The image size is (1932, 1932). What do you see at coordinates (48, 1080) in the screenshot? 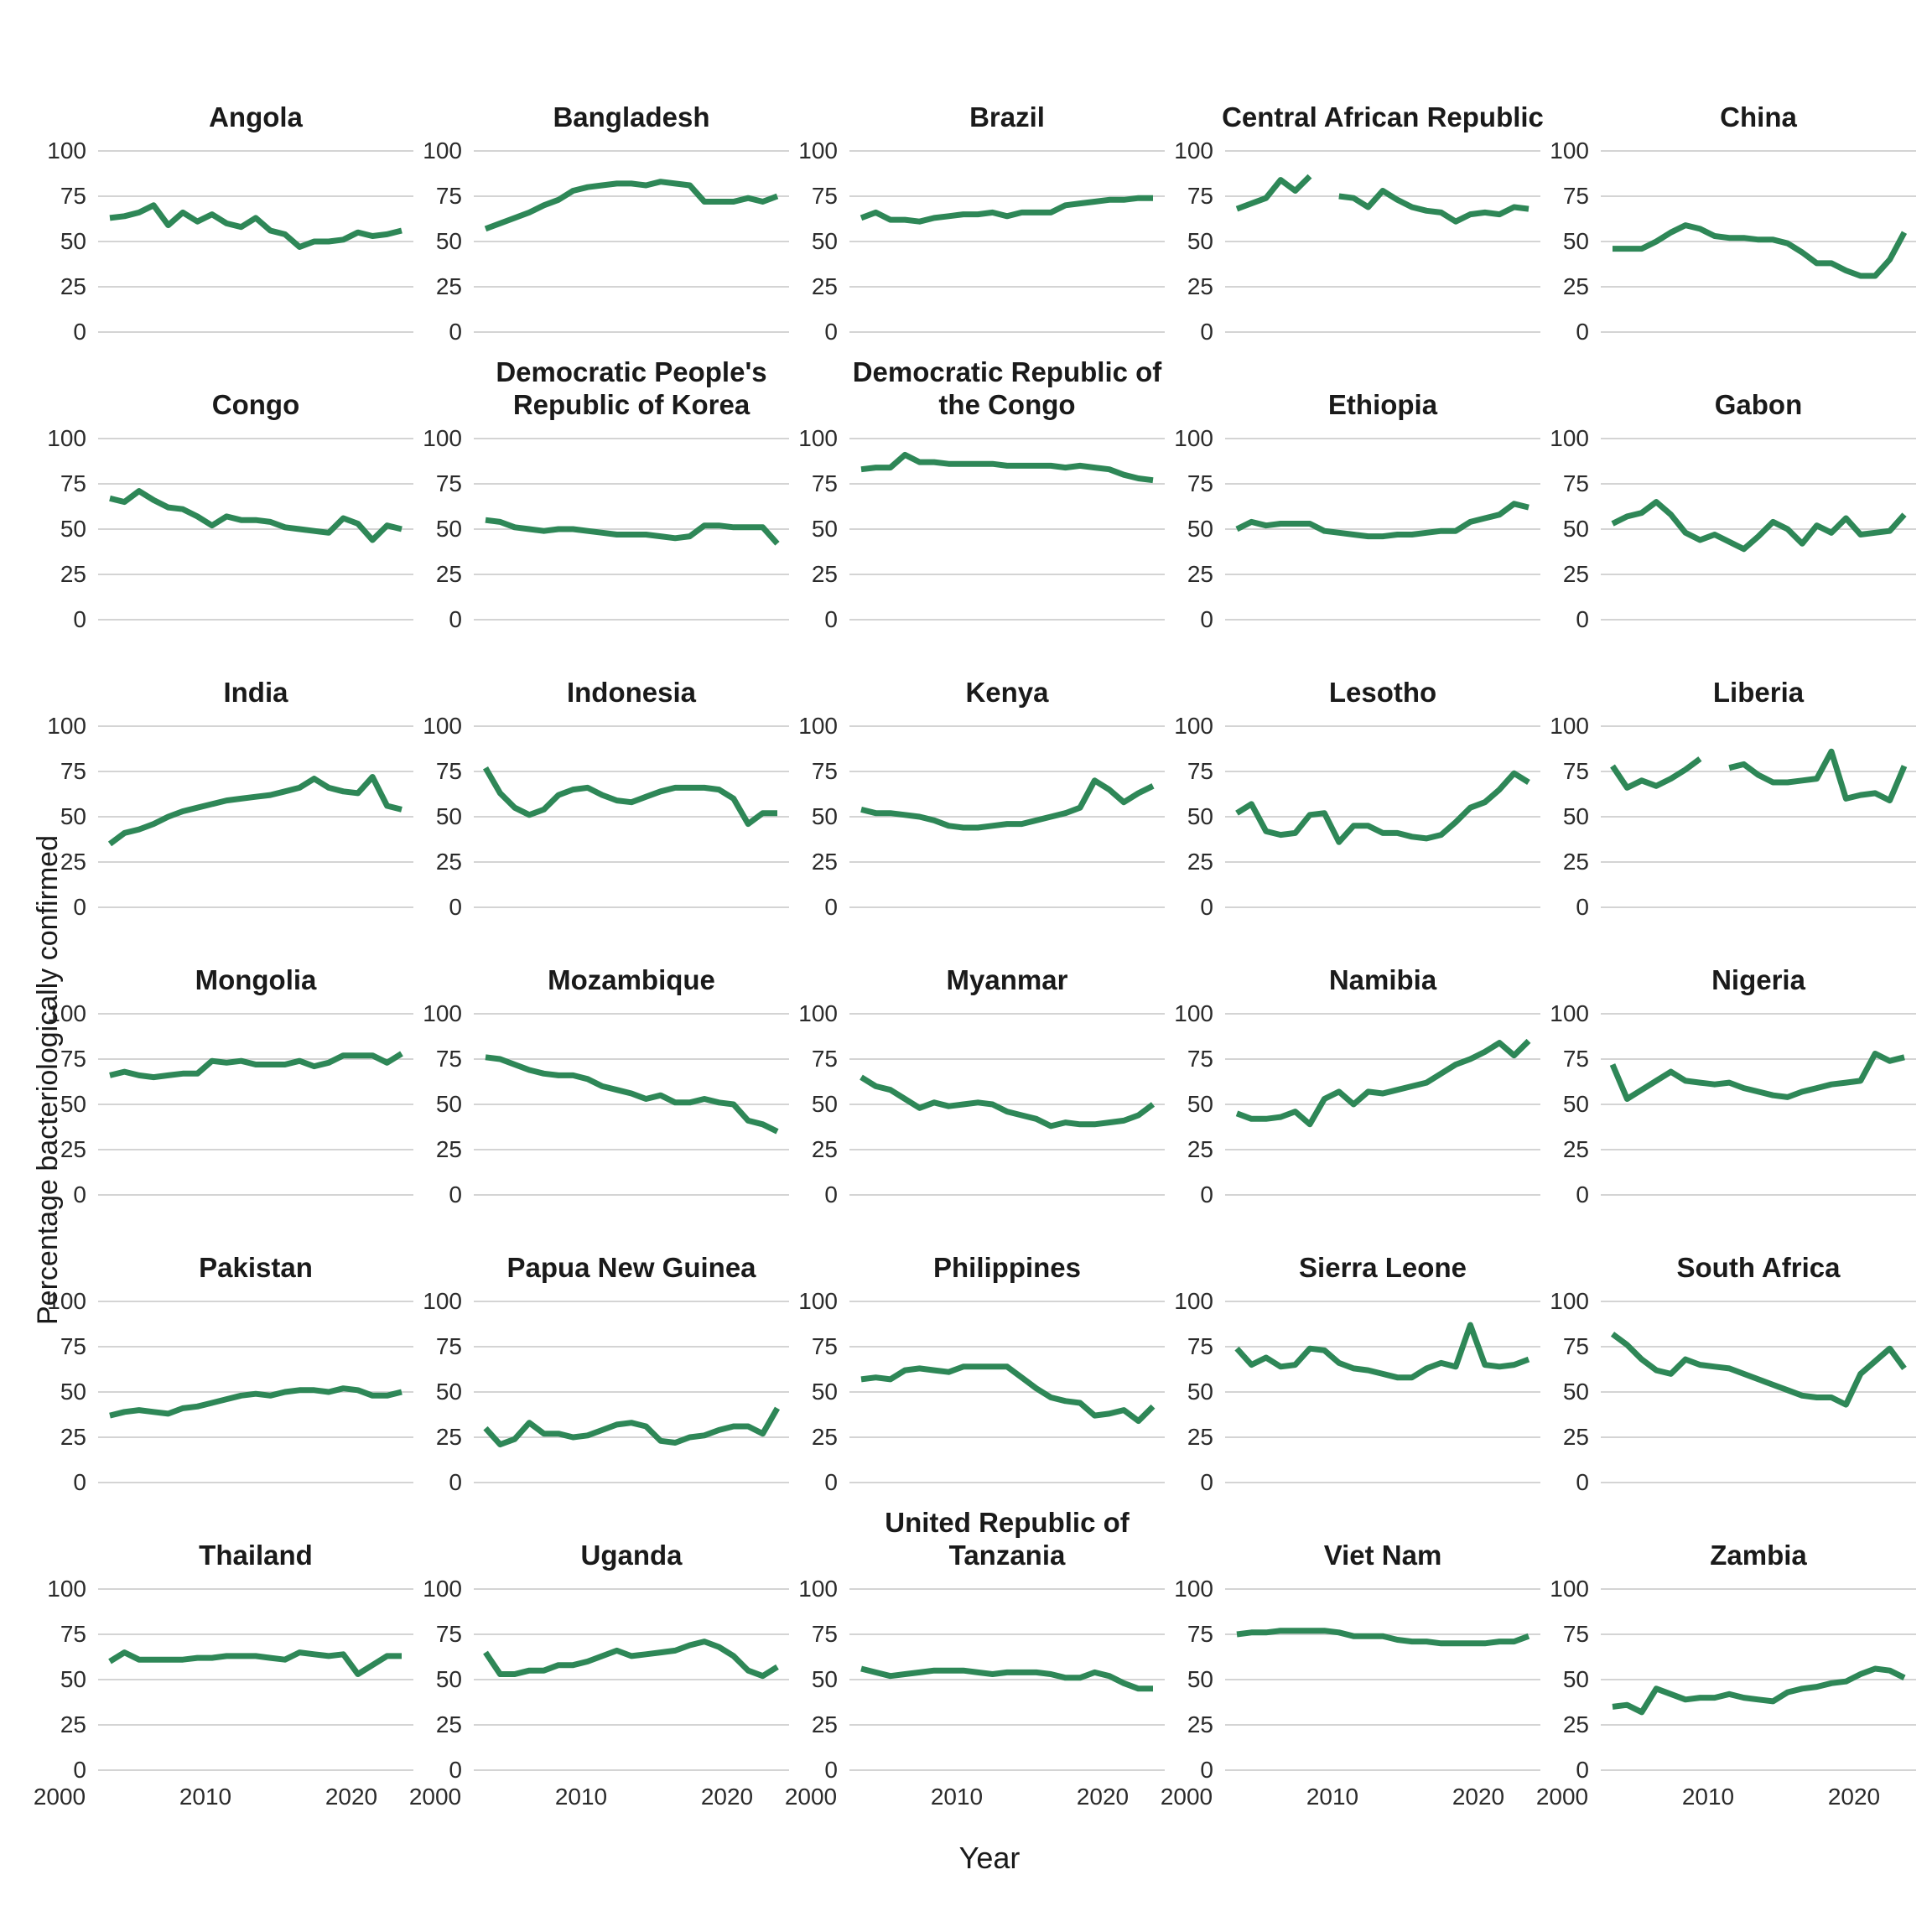
I see `y-axis-title: Percentage bacteriologically confirmed` at bounding box center [48, 1080].